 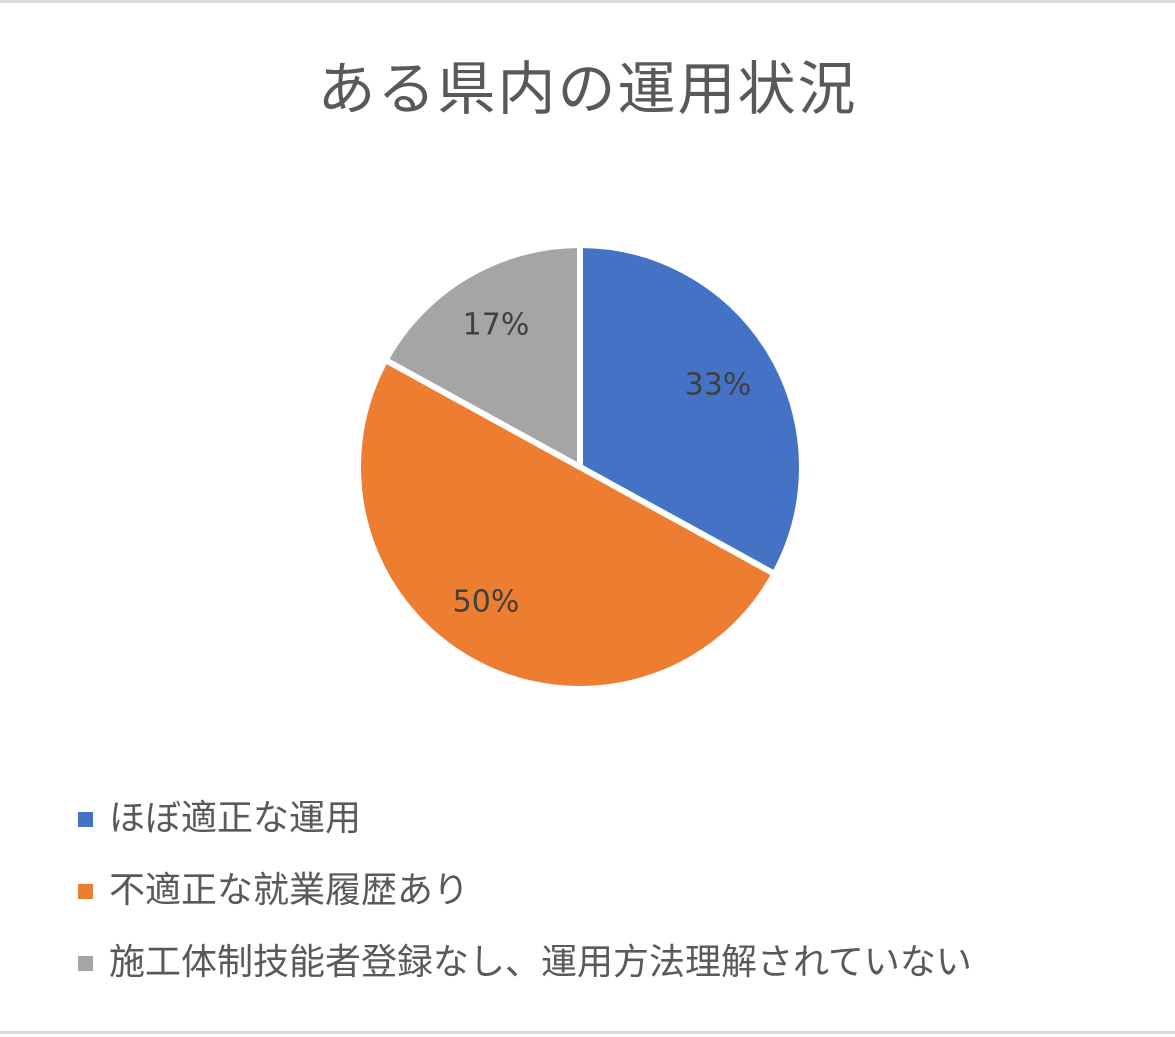 I want to click on chart-title: ある県内の運用状況, so click(x=587, y=89).